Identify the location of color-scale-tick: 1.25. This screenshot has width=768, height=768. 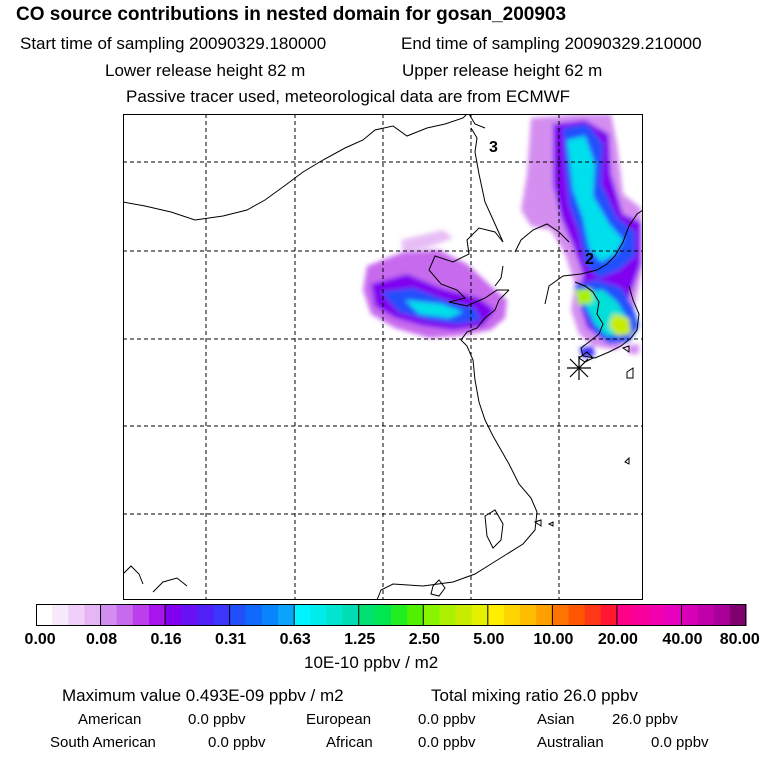
(360, 639).